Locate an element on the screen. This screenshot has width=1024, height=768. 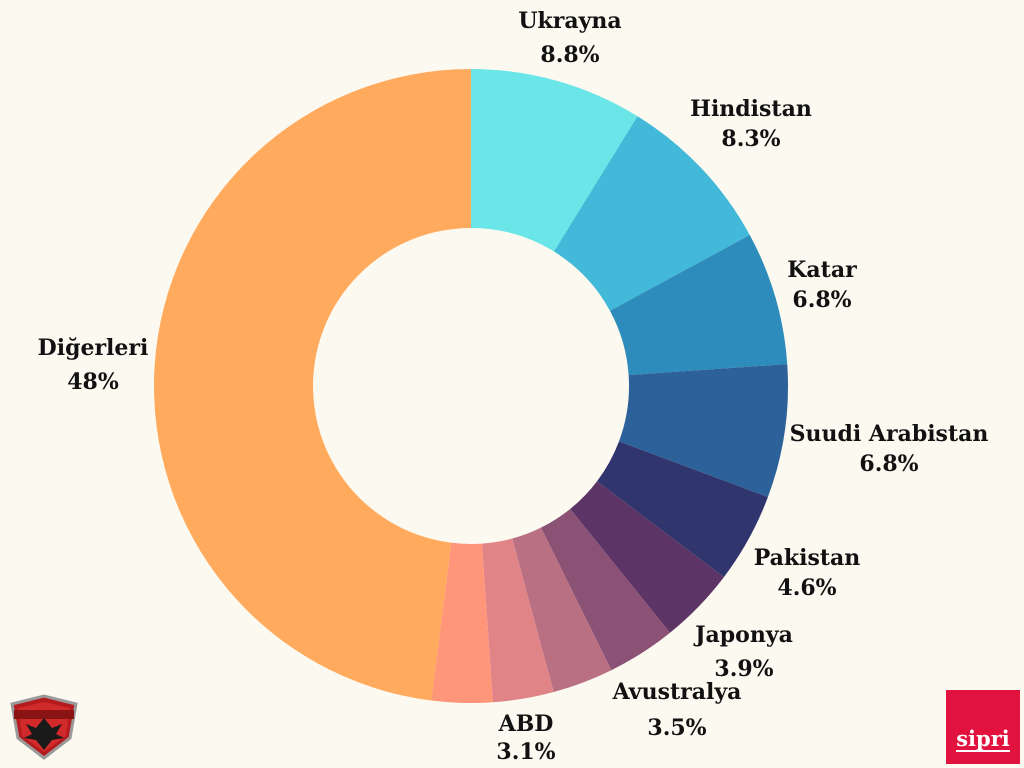
slice-label: Suudi Arabistan is located at coordinates (889, 434).